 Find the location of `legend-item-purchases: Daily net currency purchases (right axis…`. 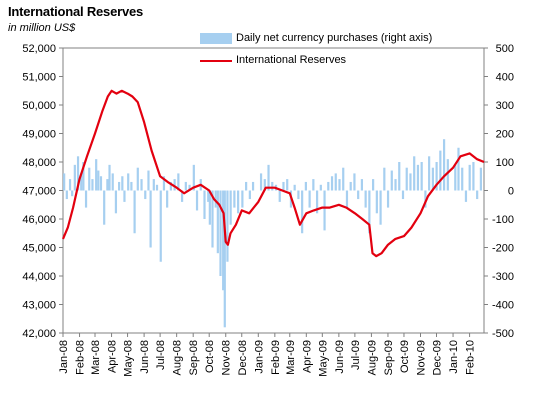

legend-item-purchases: Daily net currency purchases (right axis… is located at coordinates (316, 41).